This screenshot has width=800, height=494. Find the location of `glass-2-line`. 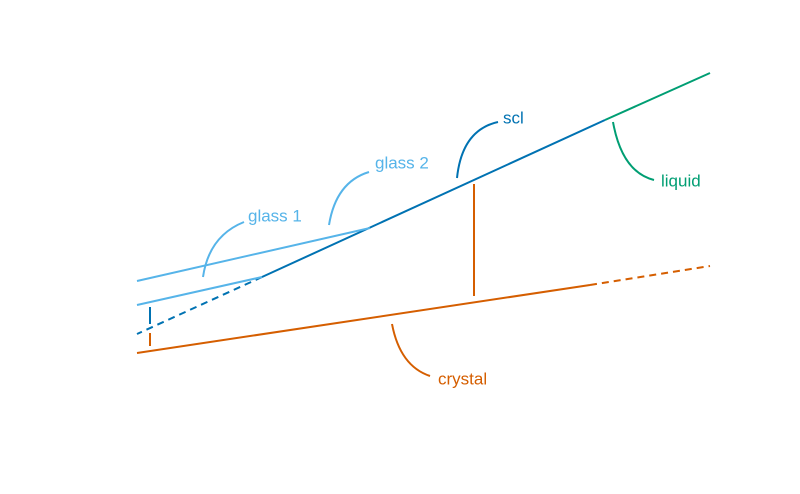

glass-2-line is located at coordinates (253, 254).